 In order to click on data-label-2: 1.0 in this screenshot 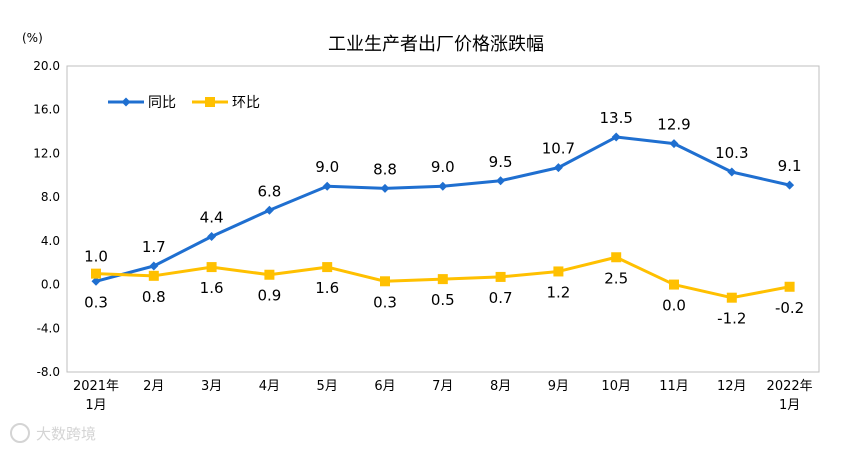, I will do `click(96, 257)`.